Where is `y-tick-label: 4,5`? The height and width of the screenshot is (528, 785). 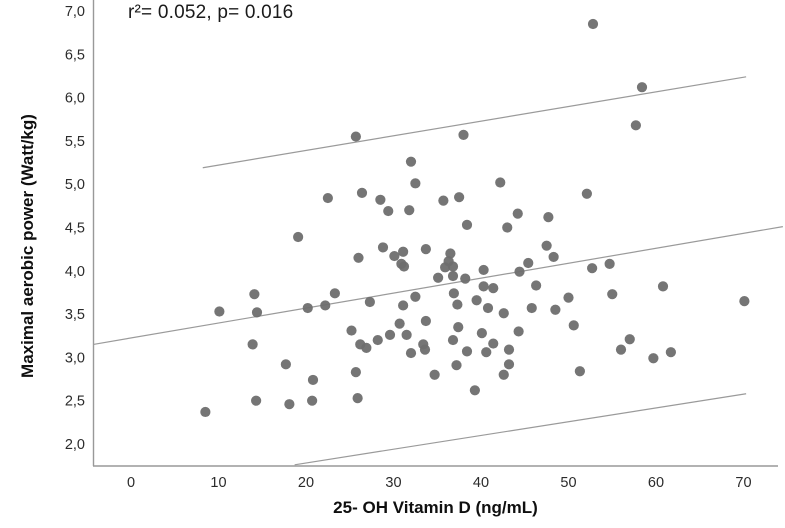 y-tick-label: 4,5 is located at coordinates (75, 229).